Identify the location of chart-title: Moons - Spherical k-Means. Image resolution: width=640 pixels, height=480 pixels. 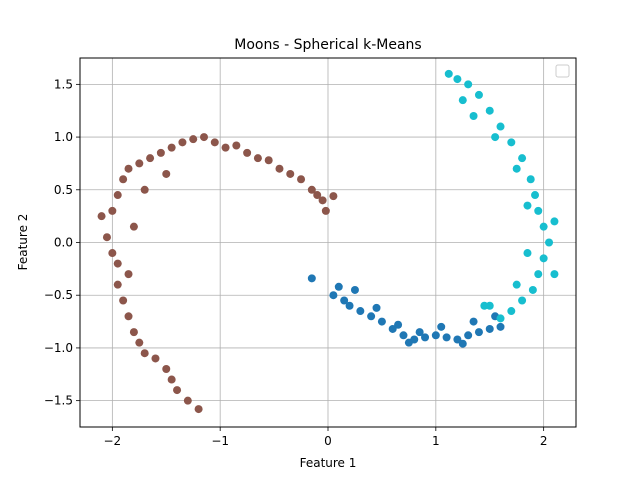
(327, 45).